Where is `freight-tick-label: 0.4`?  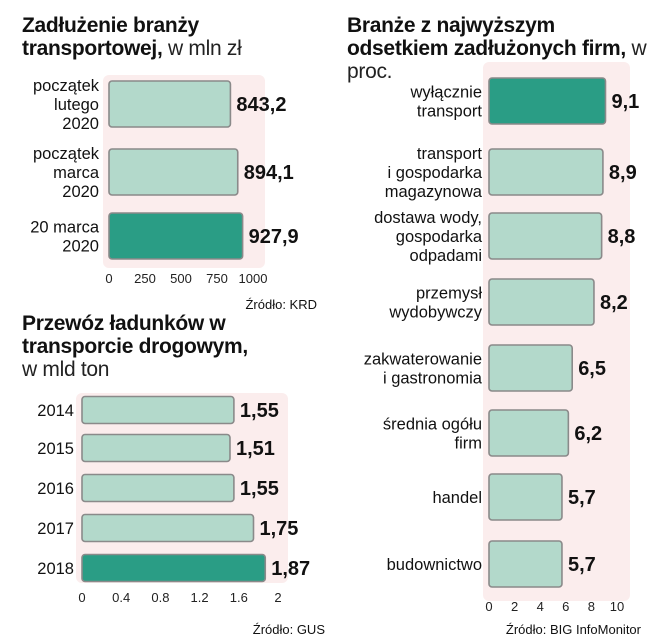
freight-tick-label: 0.4 is located at coordinates (121, 597).